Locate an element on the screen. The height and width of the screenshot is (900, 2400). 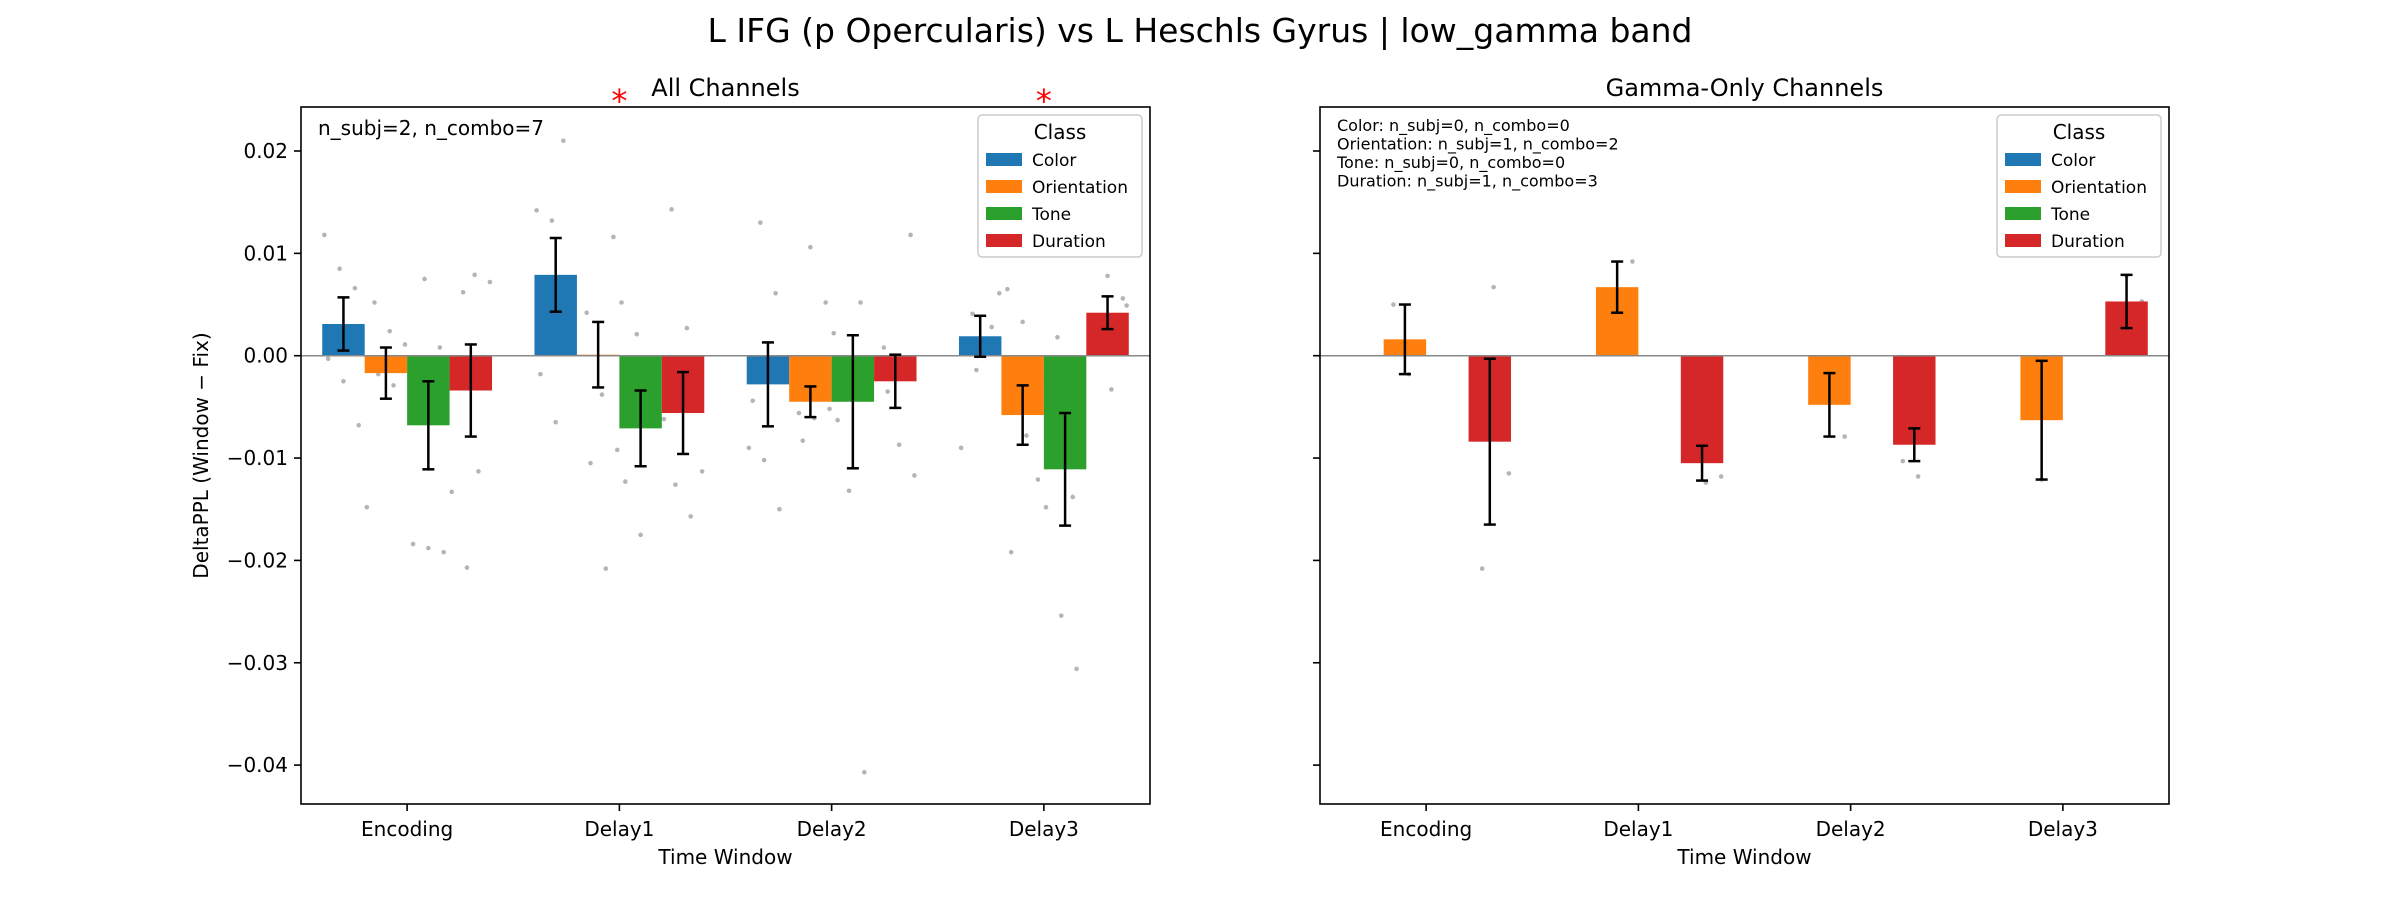
annotation-line: Tone: n_subj=0, n_combo=0 is located at coordinates (1450, 163).